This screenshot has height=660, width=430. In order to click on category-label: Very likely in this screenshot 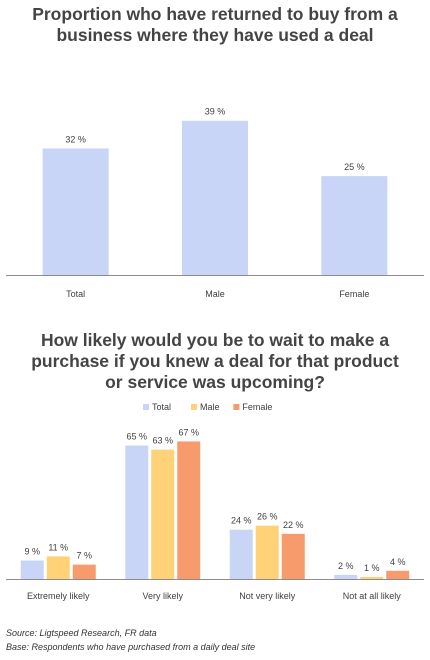, I will do `click(162, 596)`.